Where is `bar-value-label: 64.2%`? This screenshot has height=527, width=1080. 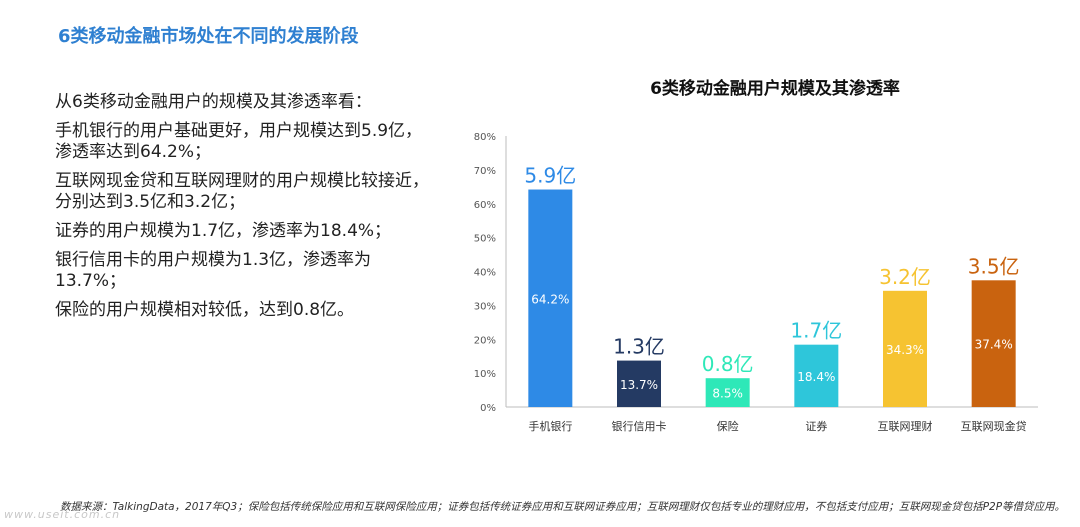
bar-value-label: 64.2% is located at coordinates (550, 299).